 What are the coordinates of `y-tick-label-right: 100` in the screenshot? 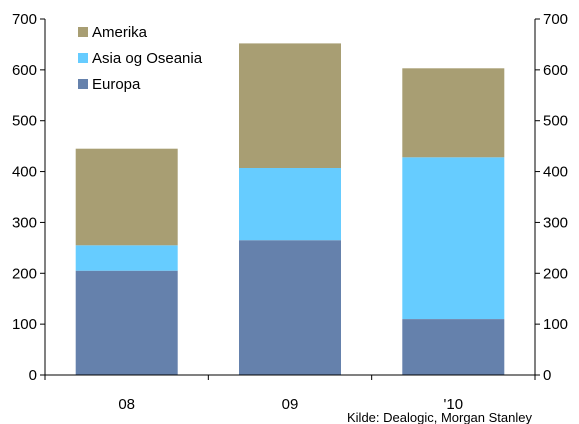 It's located at (555, 324).